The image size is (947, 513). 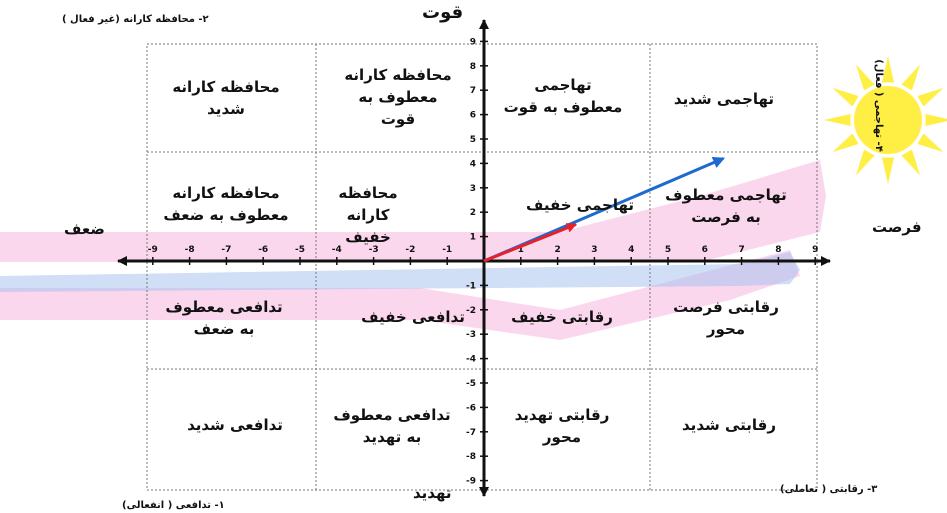 I want to click on y-tick-label: 1, so click(x=473, y=238).